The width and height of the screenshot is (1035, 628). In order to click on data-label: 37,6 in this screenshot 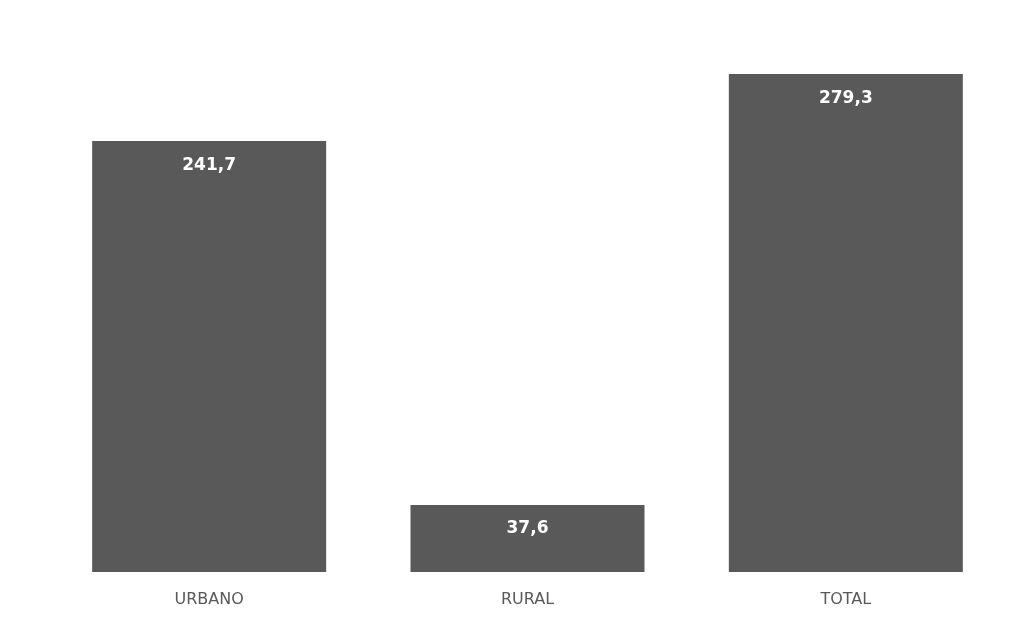, I will do `click(527, 527)`.